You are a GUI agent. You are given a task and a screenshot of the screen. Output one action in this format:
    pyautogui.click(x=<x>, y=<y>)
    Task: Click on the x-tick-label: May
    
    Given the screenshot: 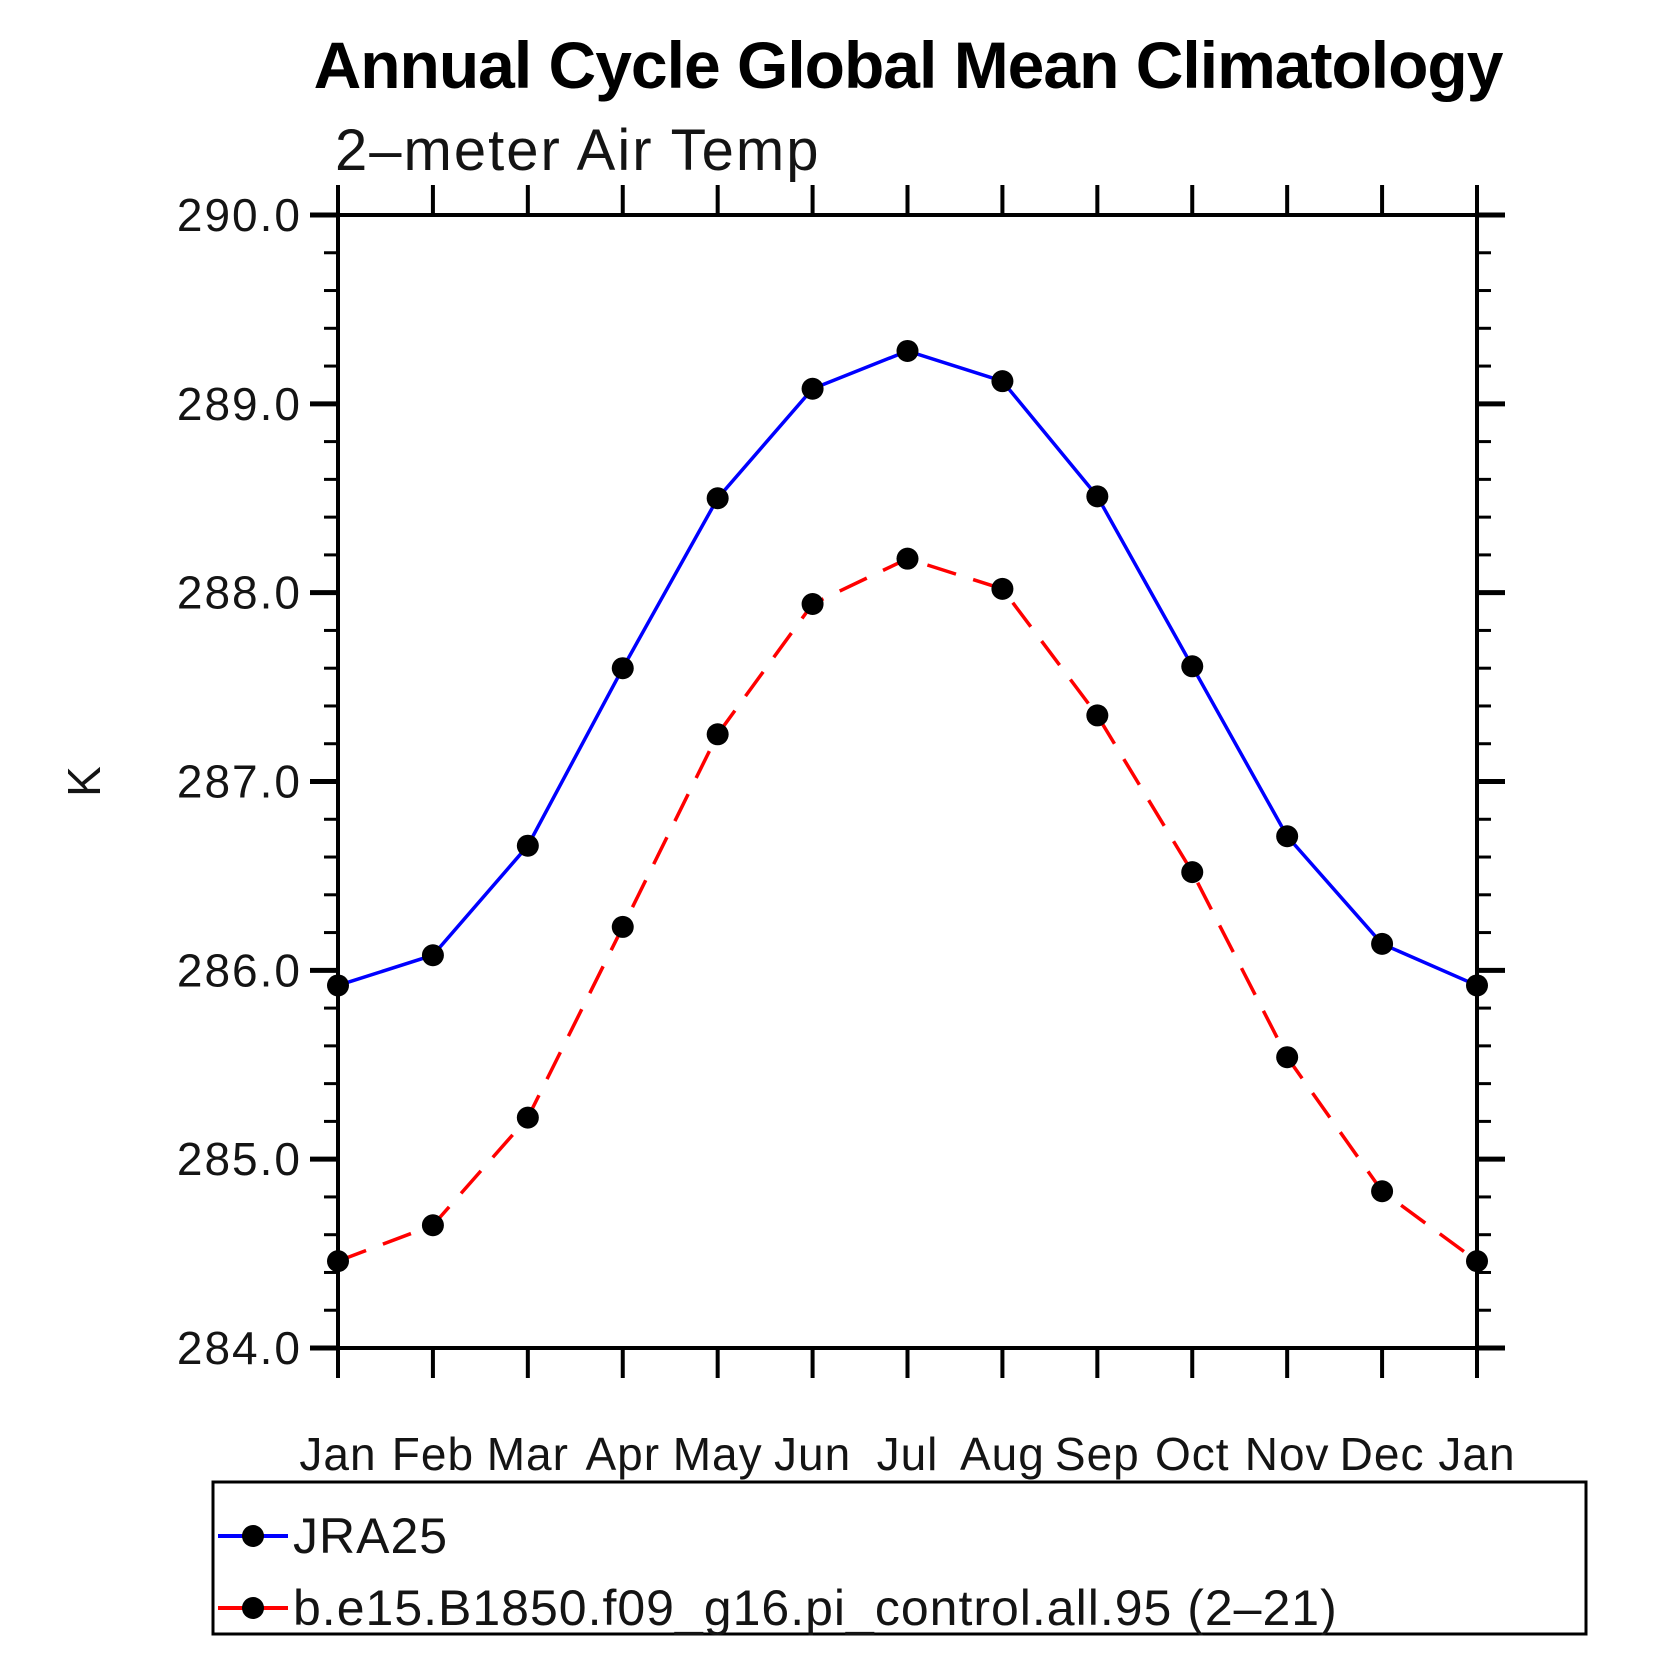 What is the action you would take?
    pyautogui.click(x=718, y=1454)
    